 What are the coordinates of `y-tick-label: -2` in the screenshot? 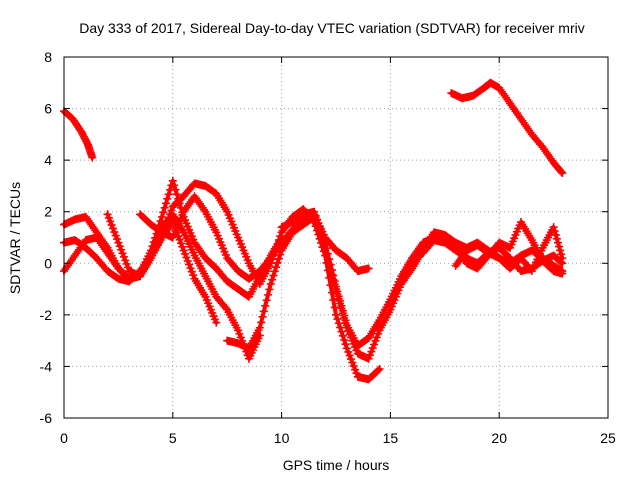 It's located at (46, 315).